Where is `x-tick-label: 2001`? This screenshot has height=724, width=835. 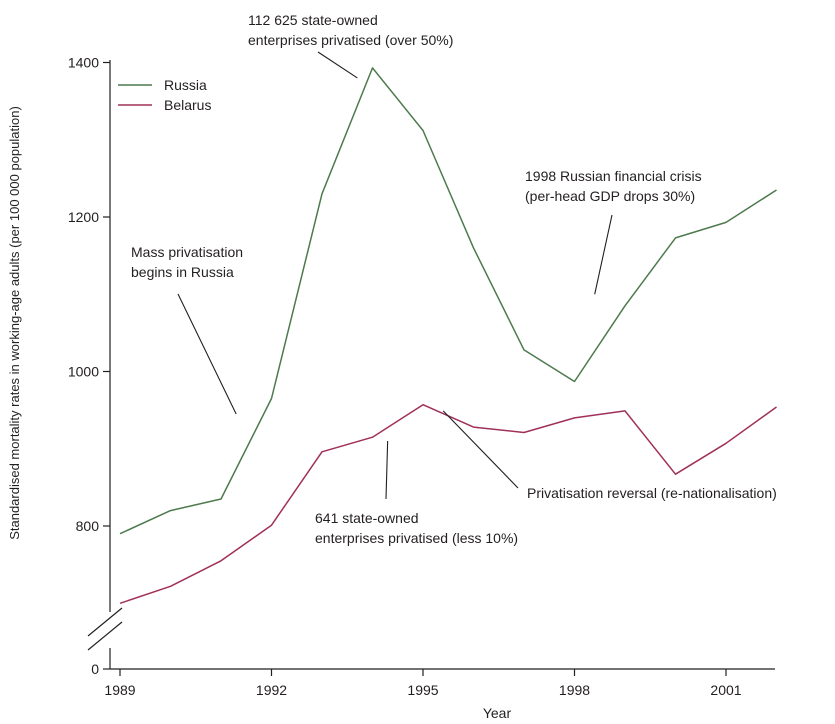
x-tick-label: 2001 is located at coordinates (725, 690).